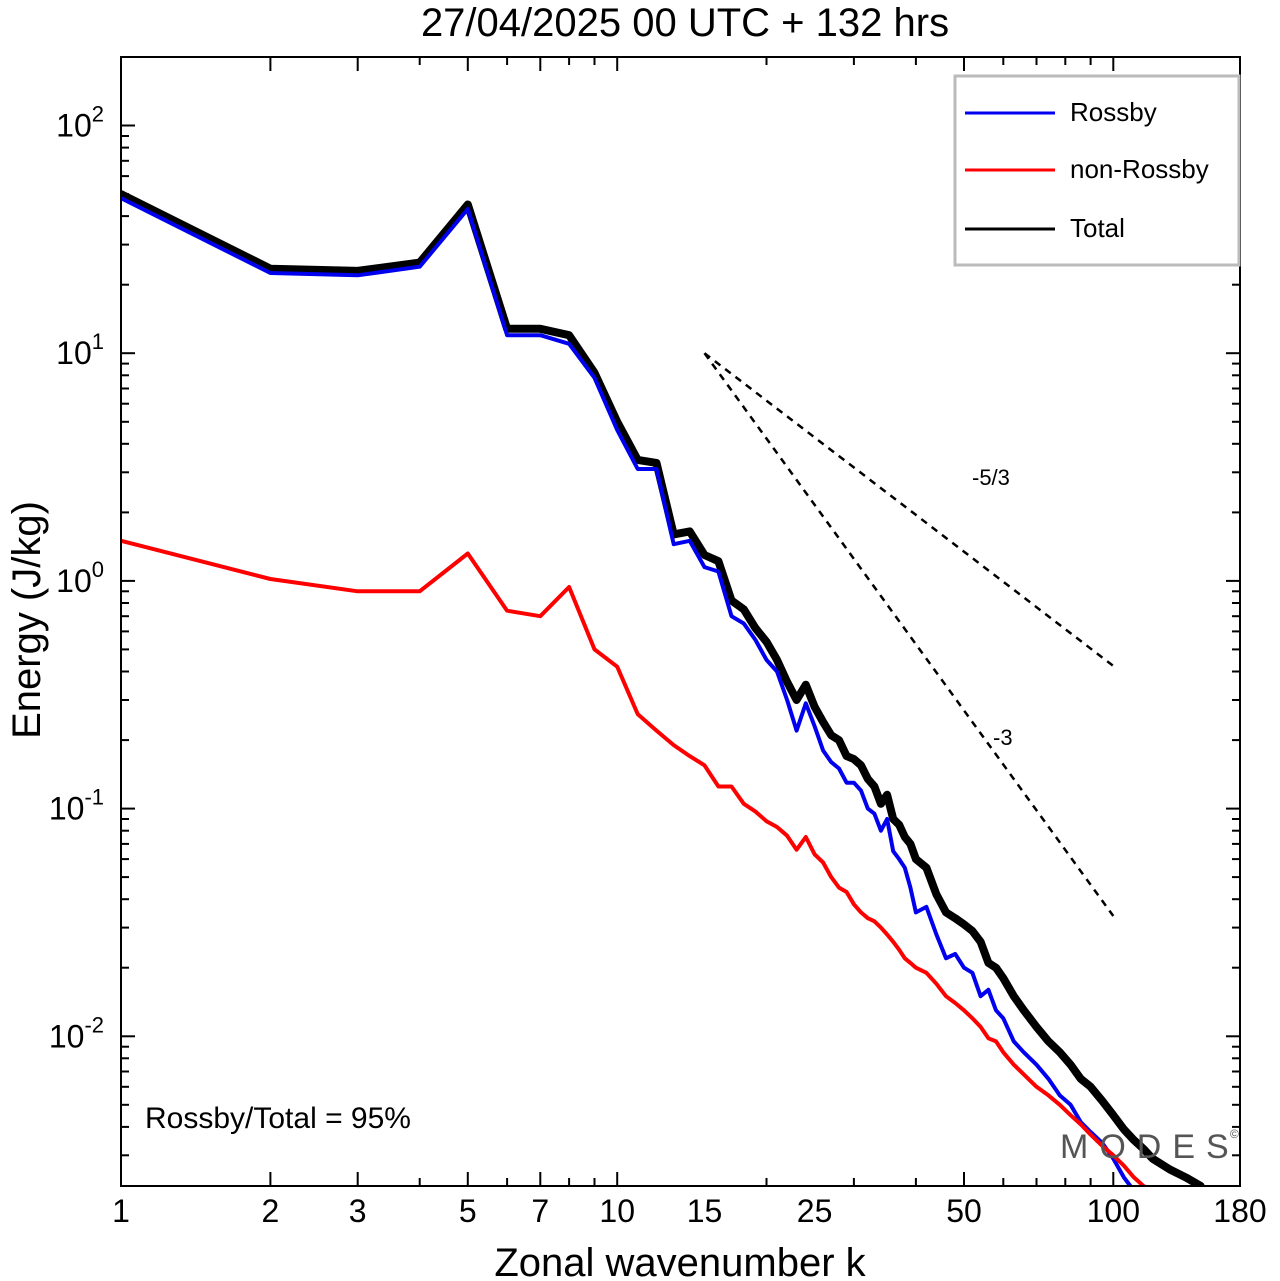 This screenshot has width=1280, height=1281. I want to click on x-tick-label: 25, so click(815, 1211).